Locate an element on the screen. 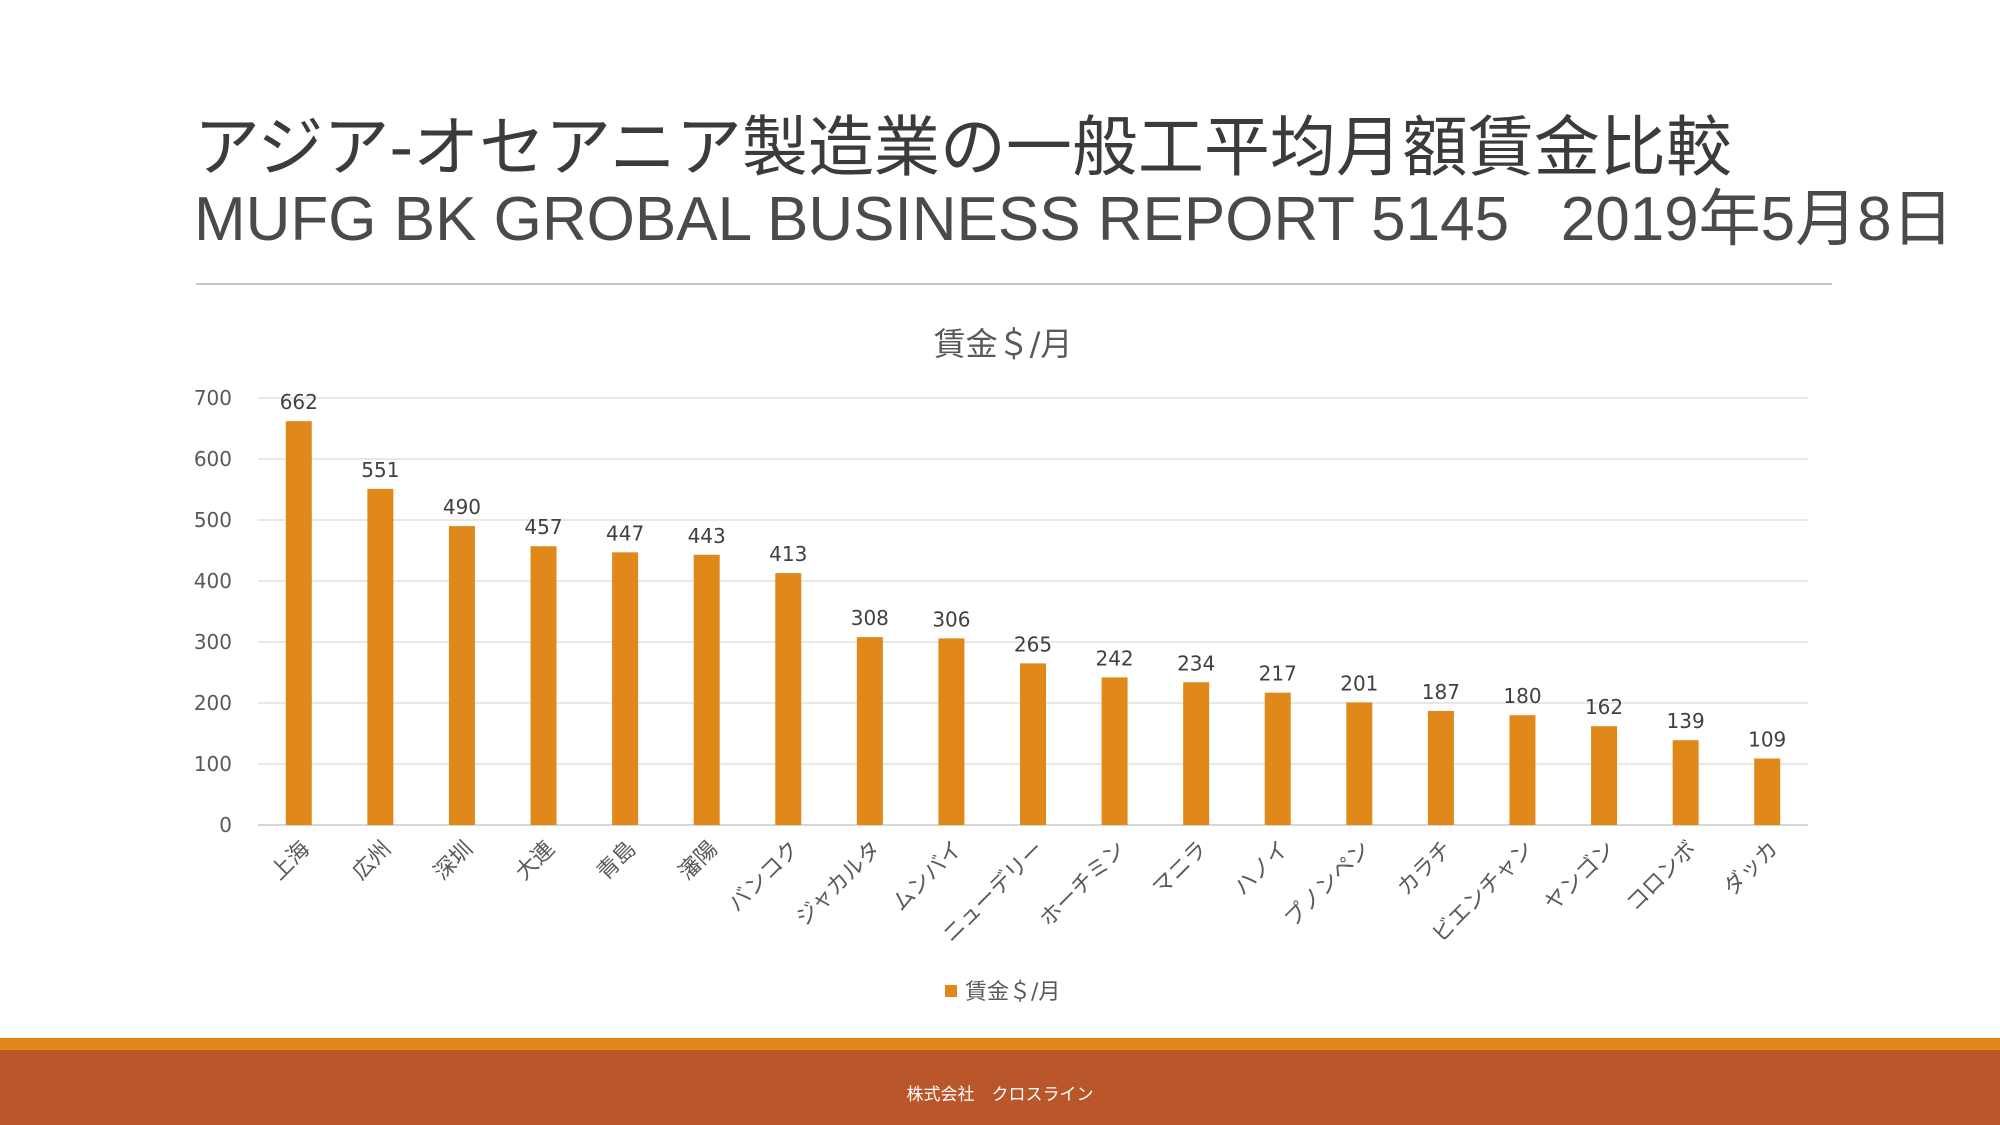 The width and height of the screenshot is (2000, 1125). x-tick-label: ムンバイ is located at coordinates (928, 877).